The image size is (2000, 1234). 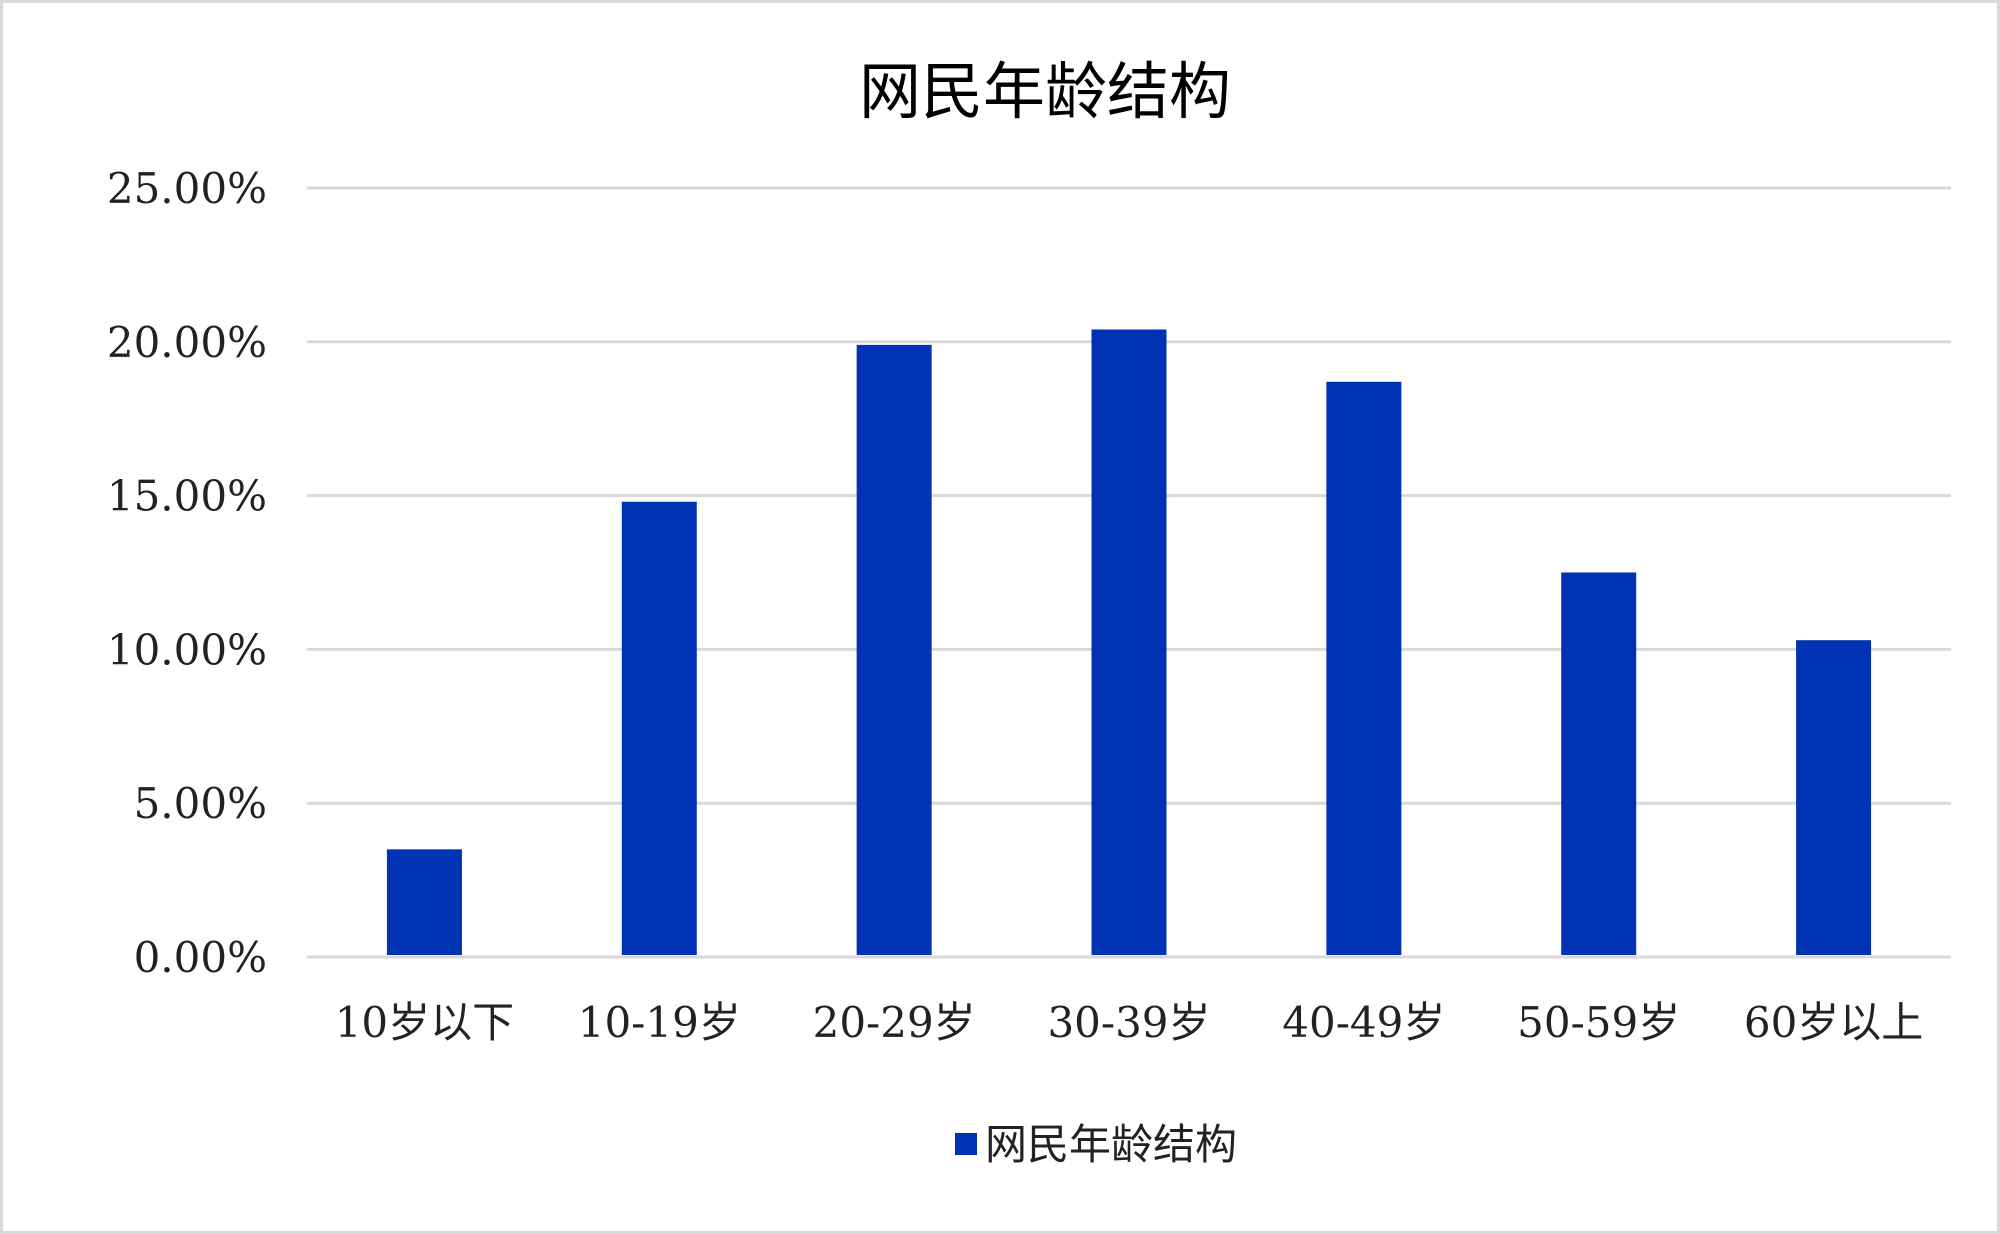 I want to click on chart-title: 网民年龄结构, so click(x=1045, y=91).